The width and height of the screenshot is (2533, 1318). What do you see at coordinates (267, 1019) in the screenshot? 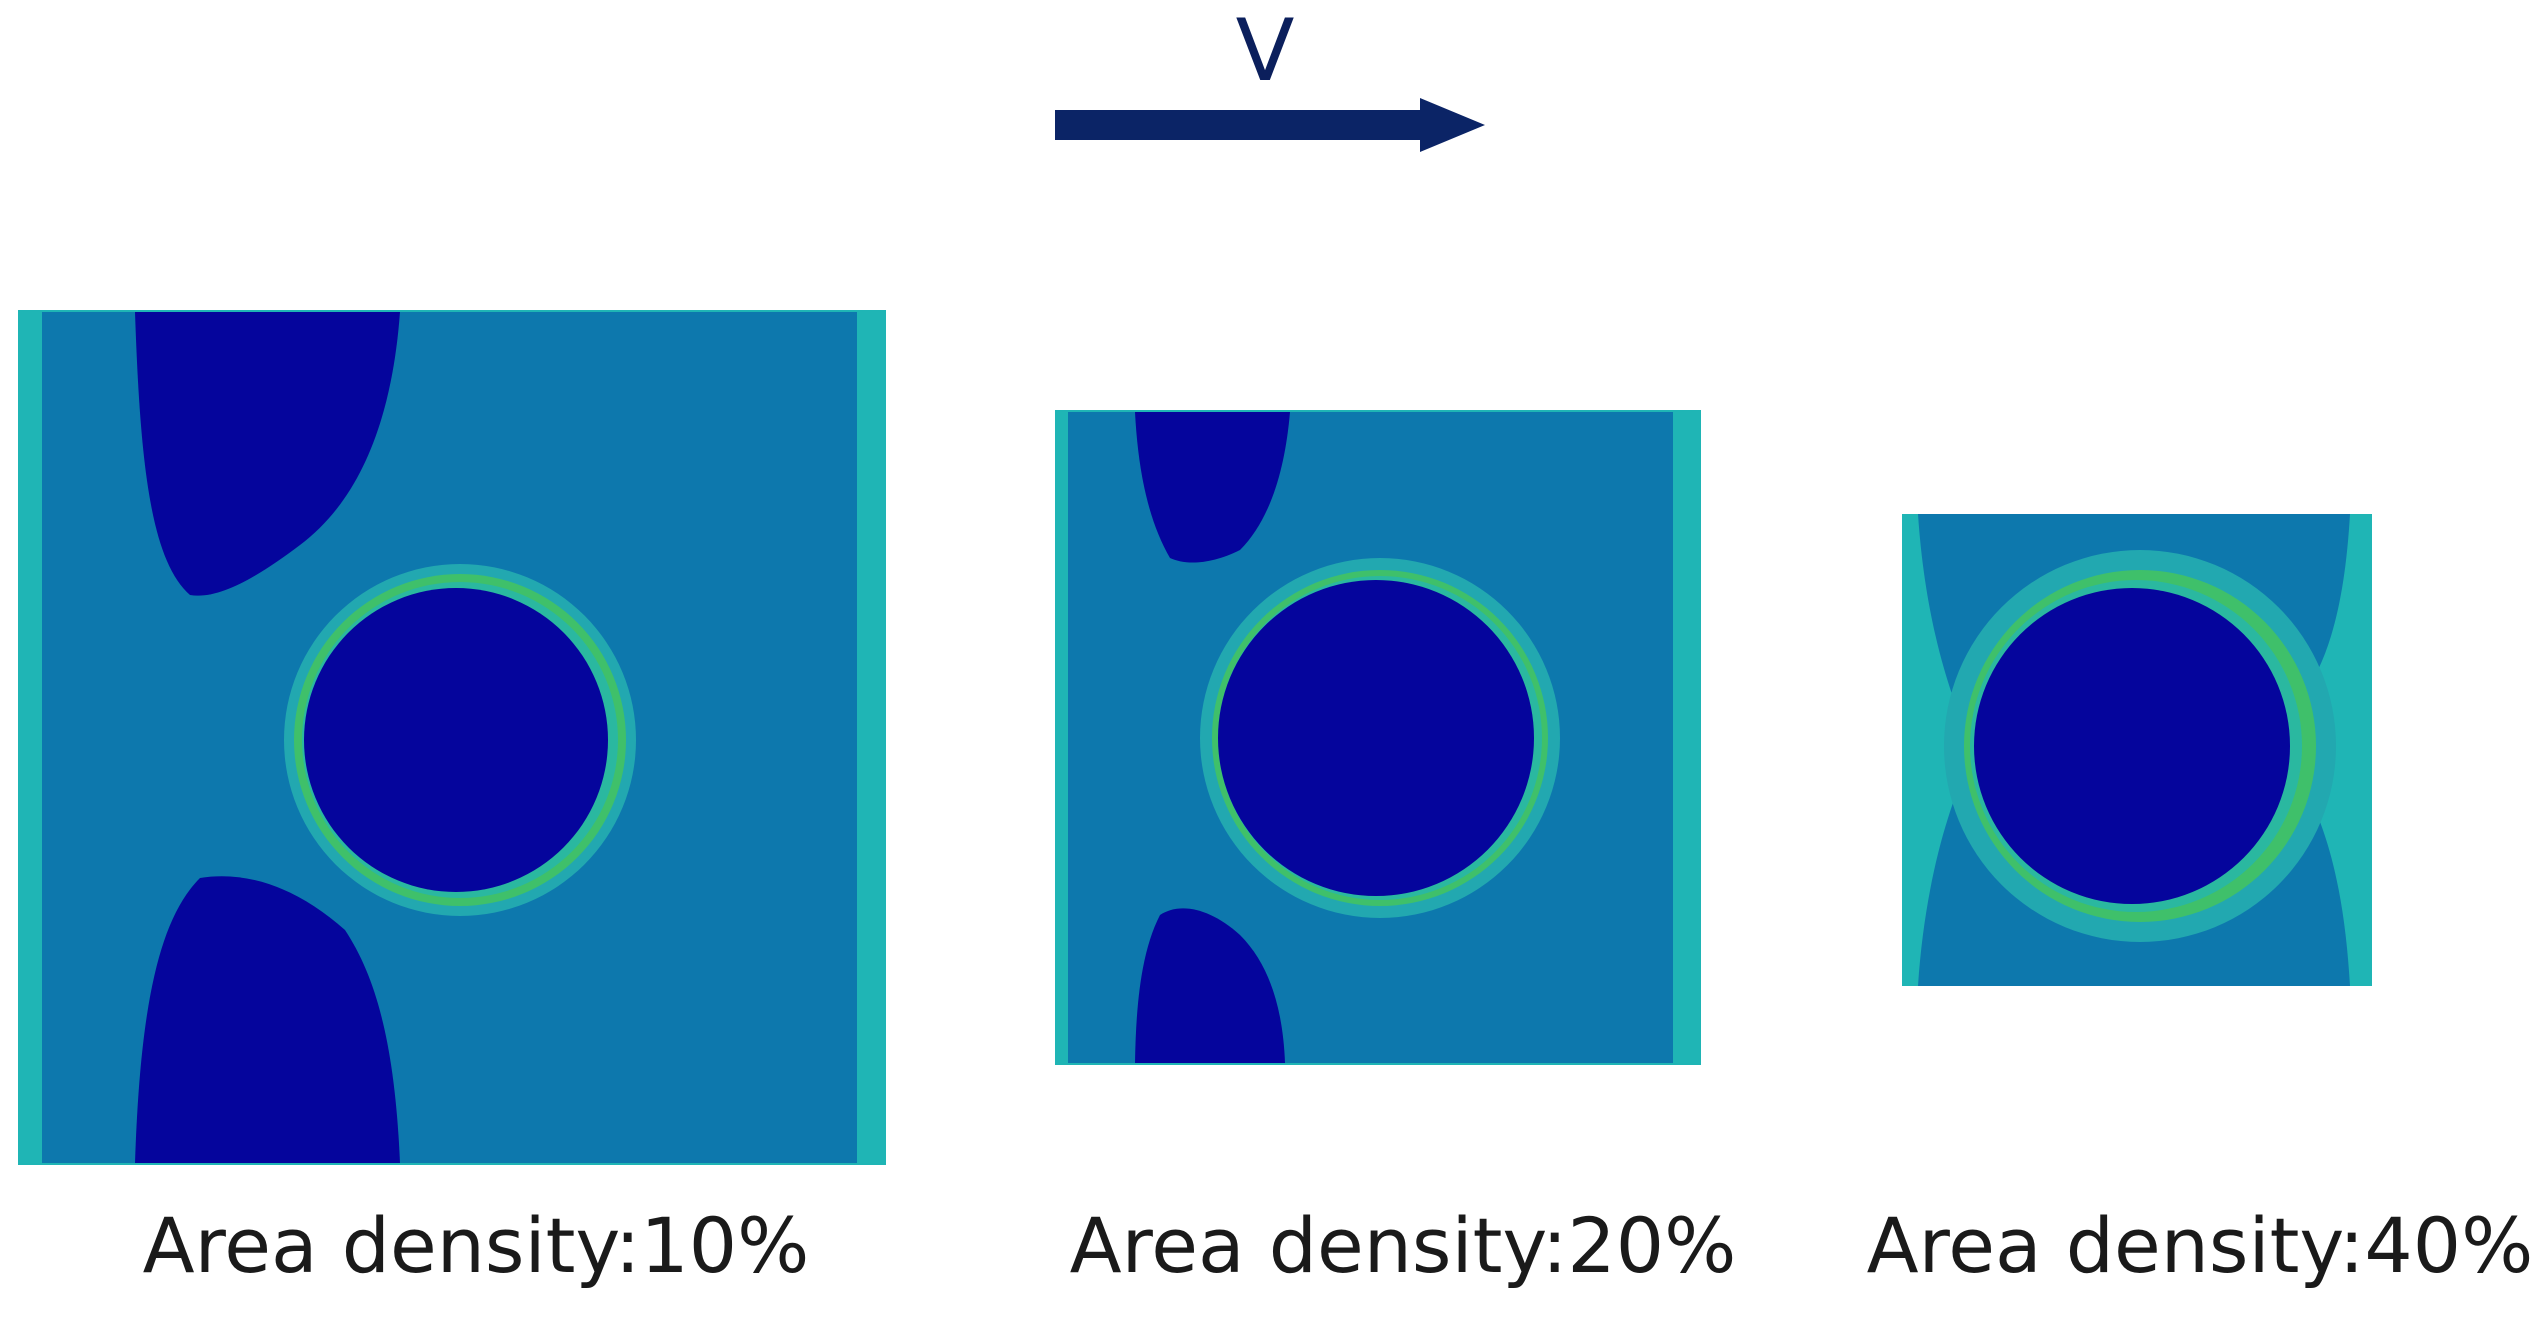
I see `panel-10-bottom-void` at bounding box center [267, 1019].